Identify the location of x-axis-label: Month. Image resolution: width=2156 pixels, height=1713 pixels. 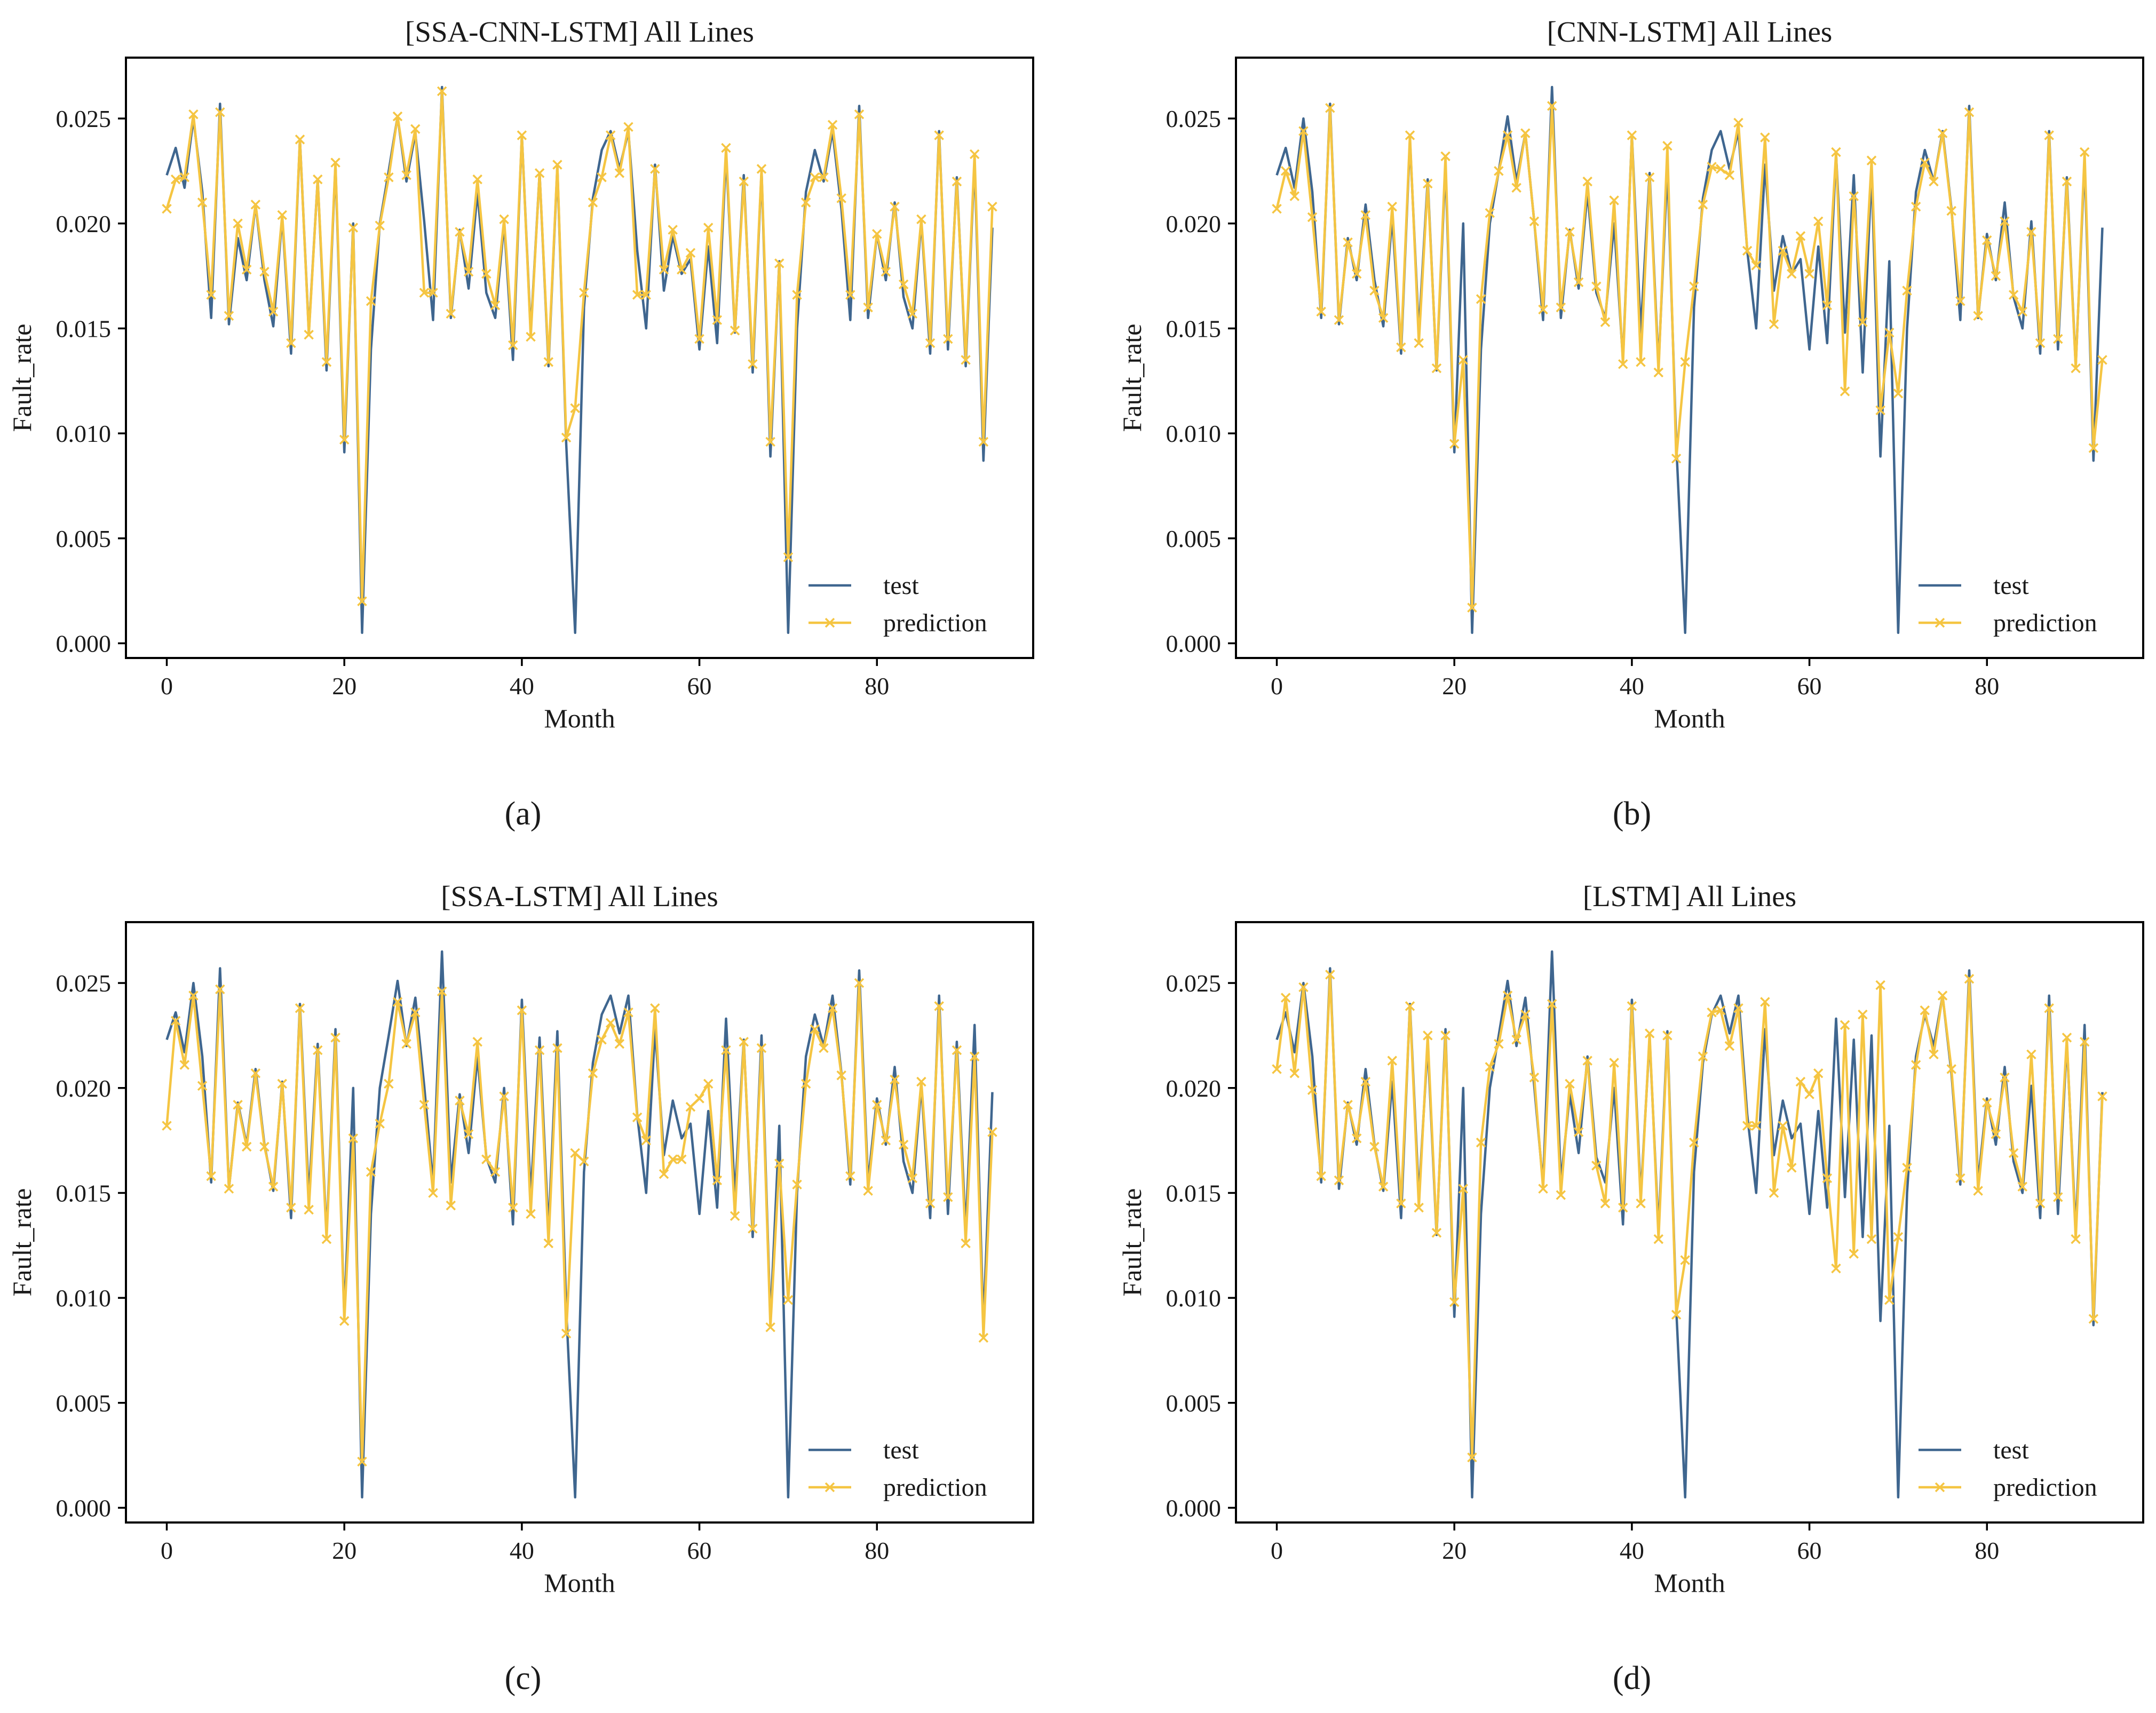
(579, 718).